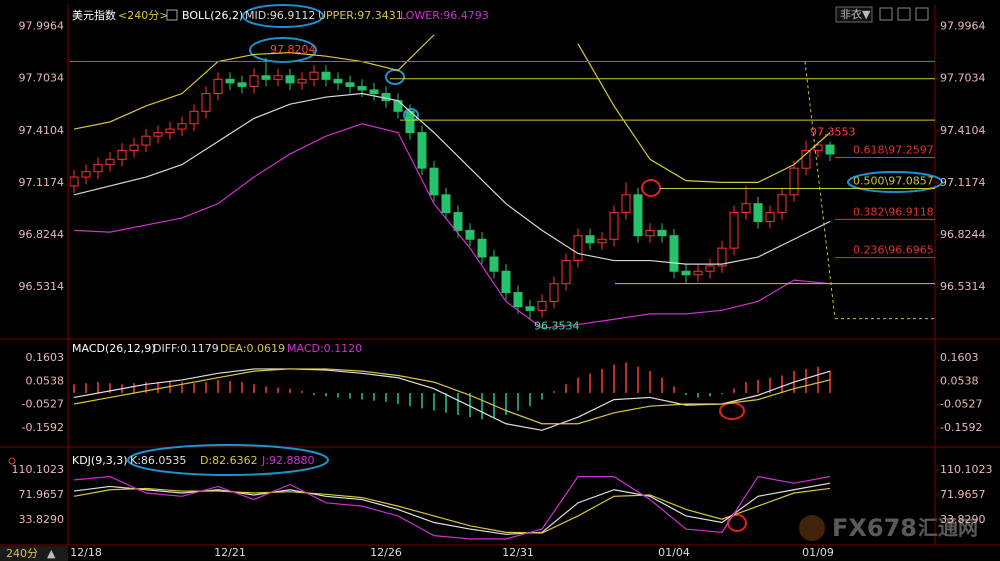  I want to click on x-tick-label: 12/21, so click(230, 552).